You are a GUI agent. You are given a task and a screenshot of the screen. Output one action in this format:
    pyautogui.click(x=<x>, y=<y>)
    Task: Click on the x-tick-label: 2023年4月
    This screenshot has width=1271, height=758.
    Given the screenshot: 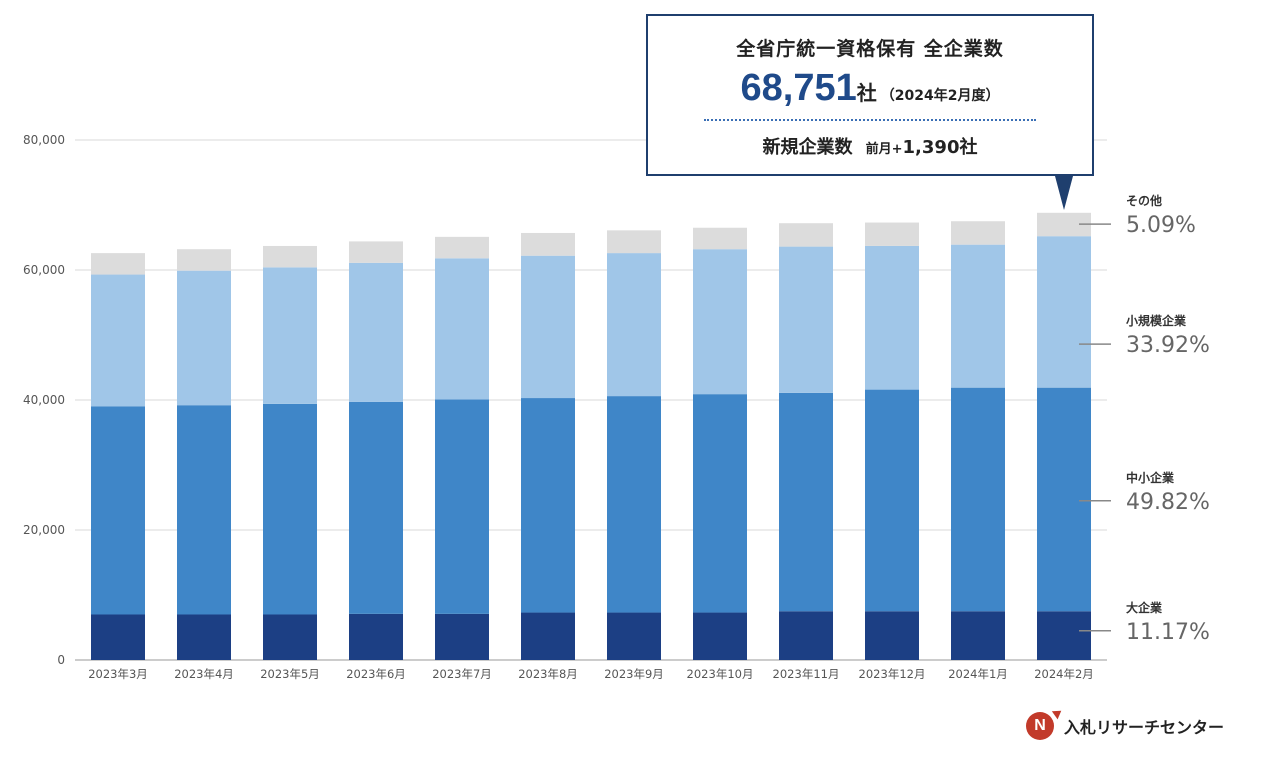 What is the action you would take?
    pyautogui.click(x=204, y=674)
    